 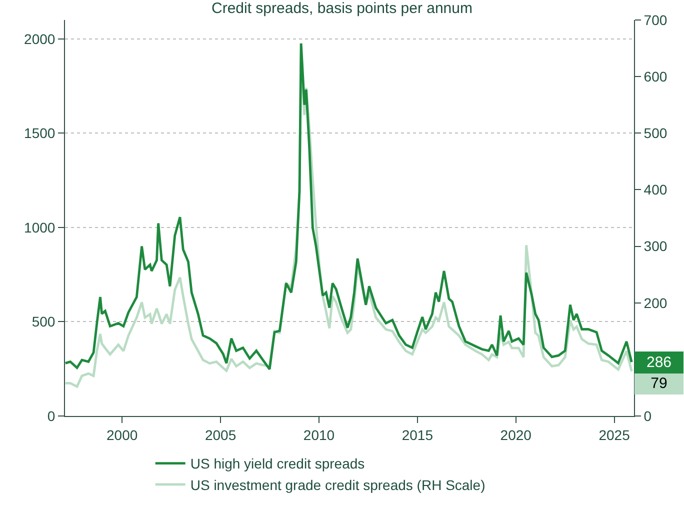 I want to click on y2-tick-label: 400, so click(x=656, y=190).